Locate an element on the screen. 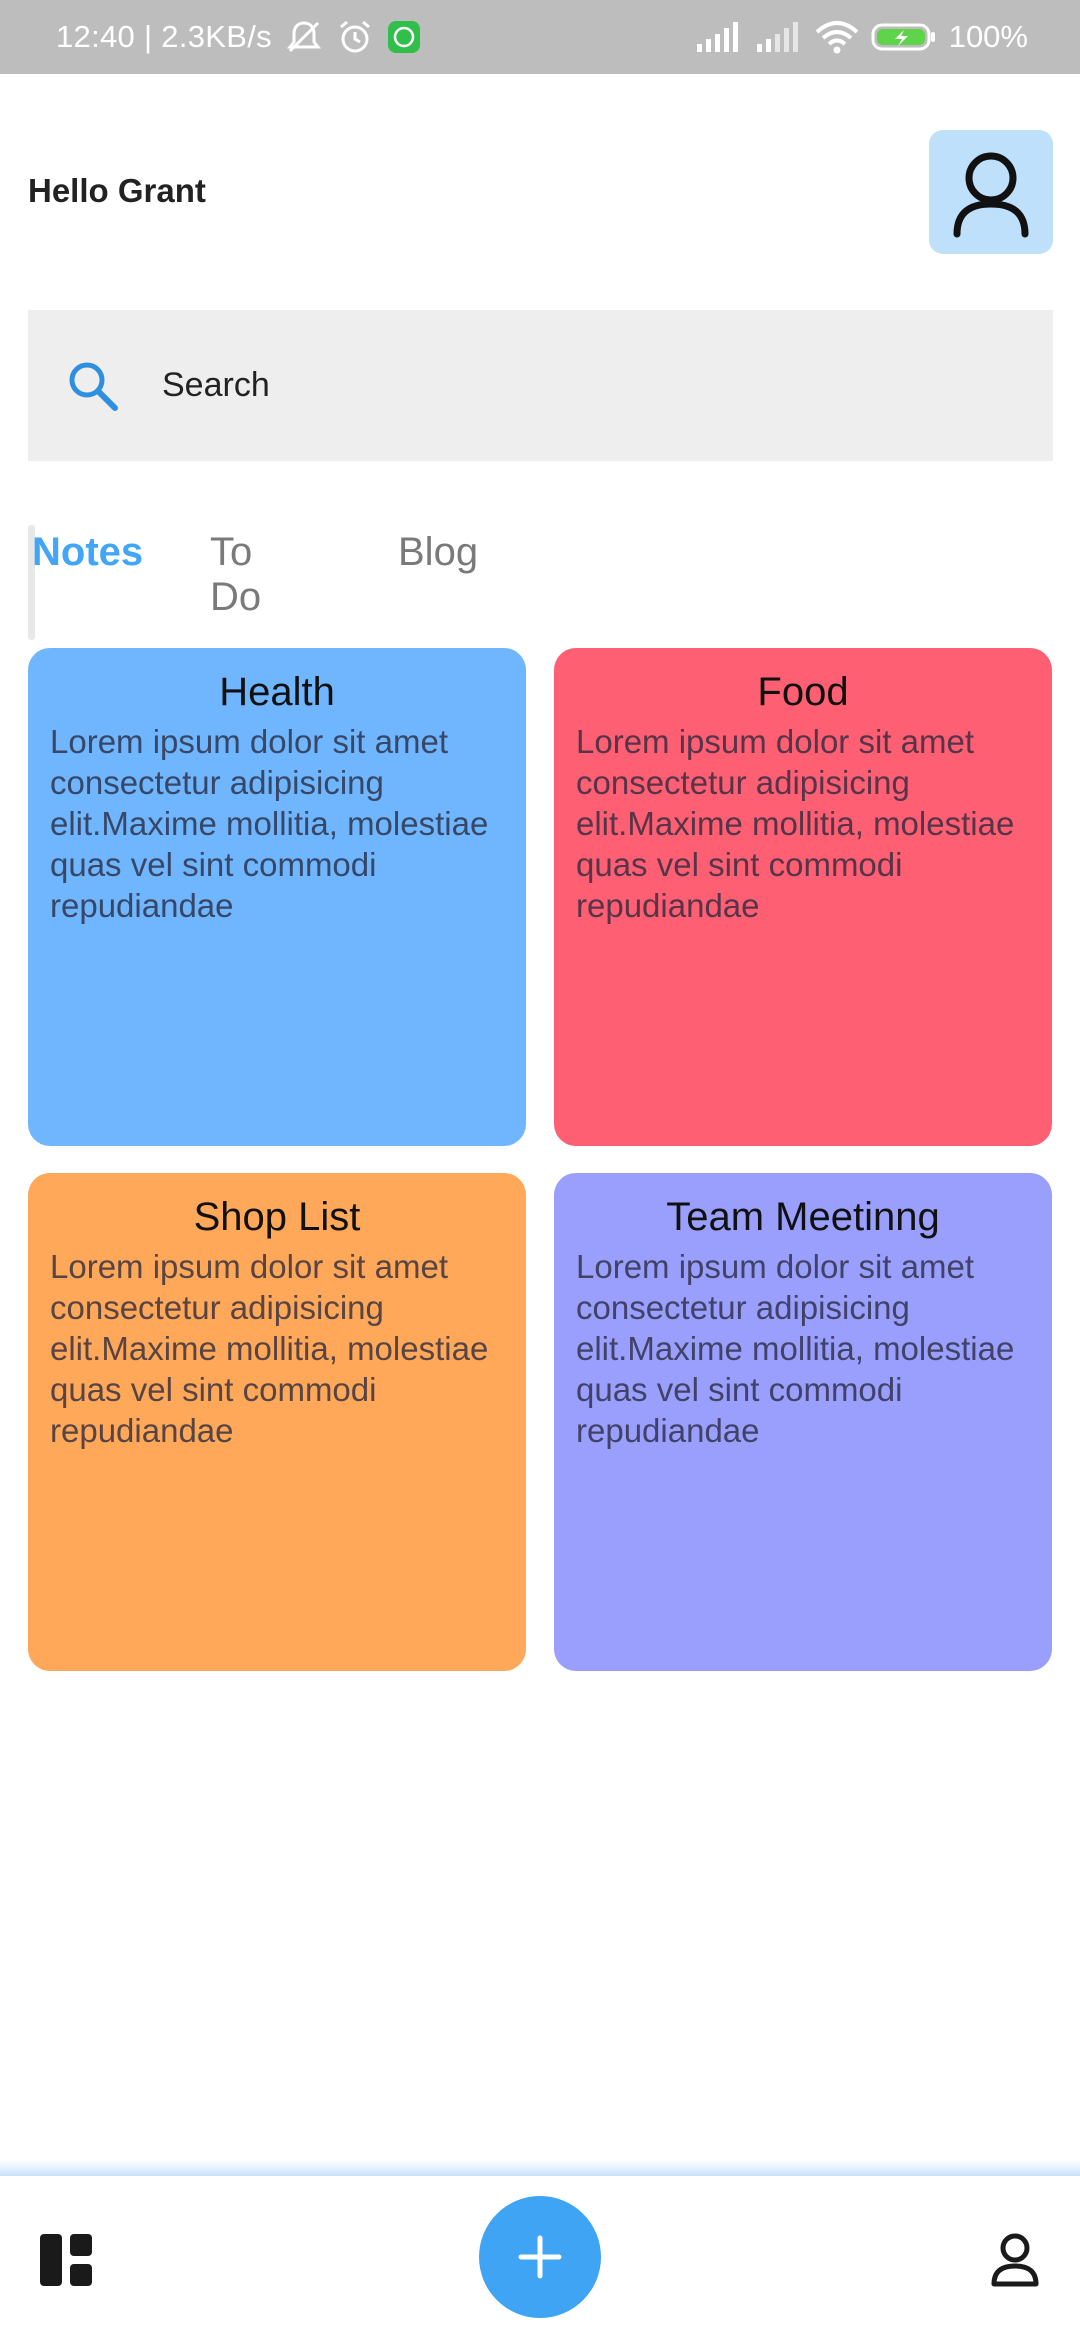 The width and height of the screenshot is (1080, 2340). status-time-speed: 12:40 | 2.3KB/s is located at coordinates (164, 36).